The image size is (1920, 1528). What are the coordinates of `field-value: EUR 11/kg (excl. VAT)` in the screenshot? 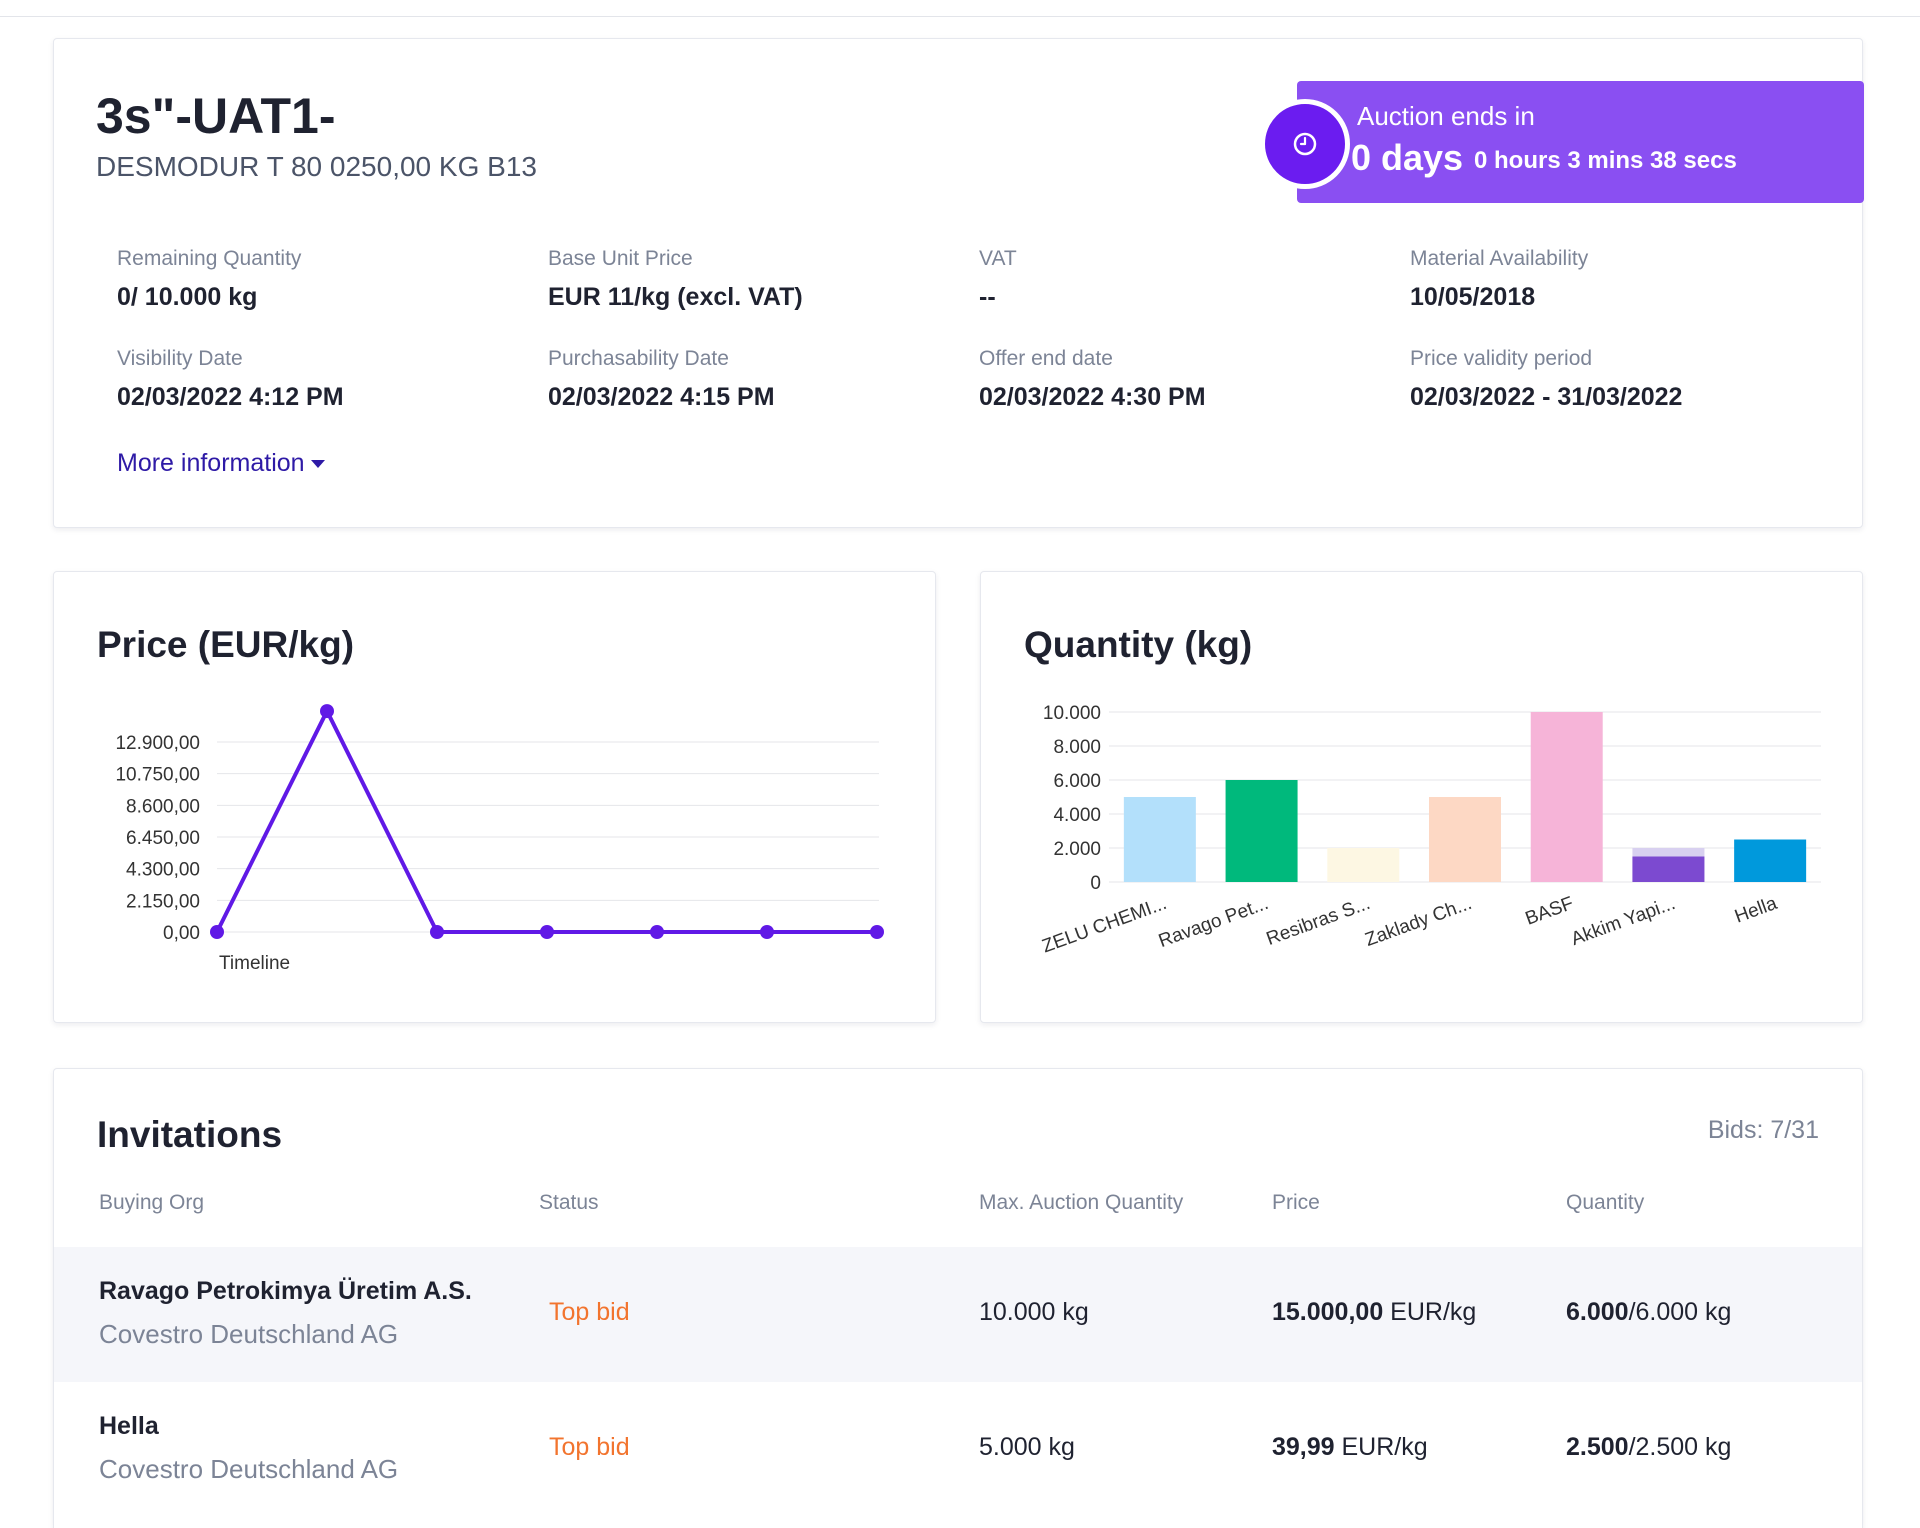 It's located at (675, 297).